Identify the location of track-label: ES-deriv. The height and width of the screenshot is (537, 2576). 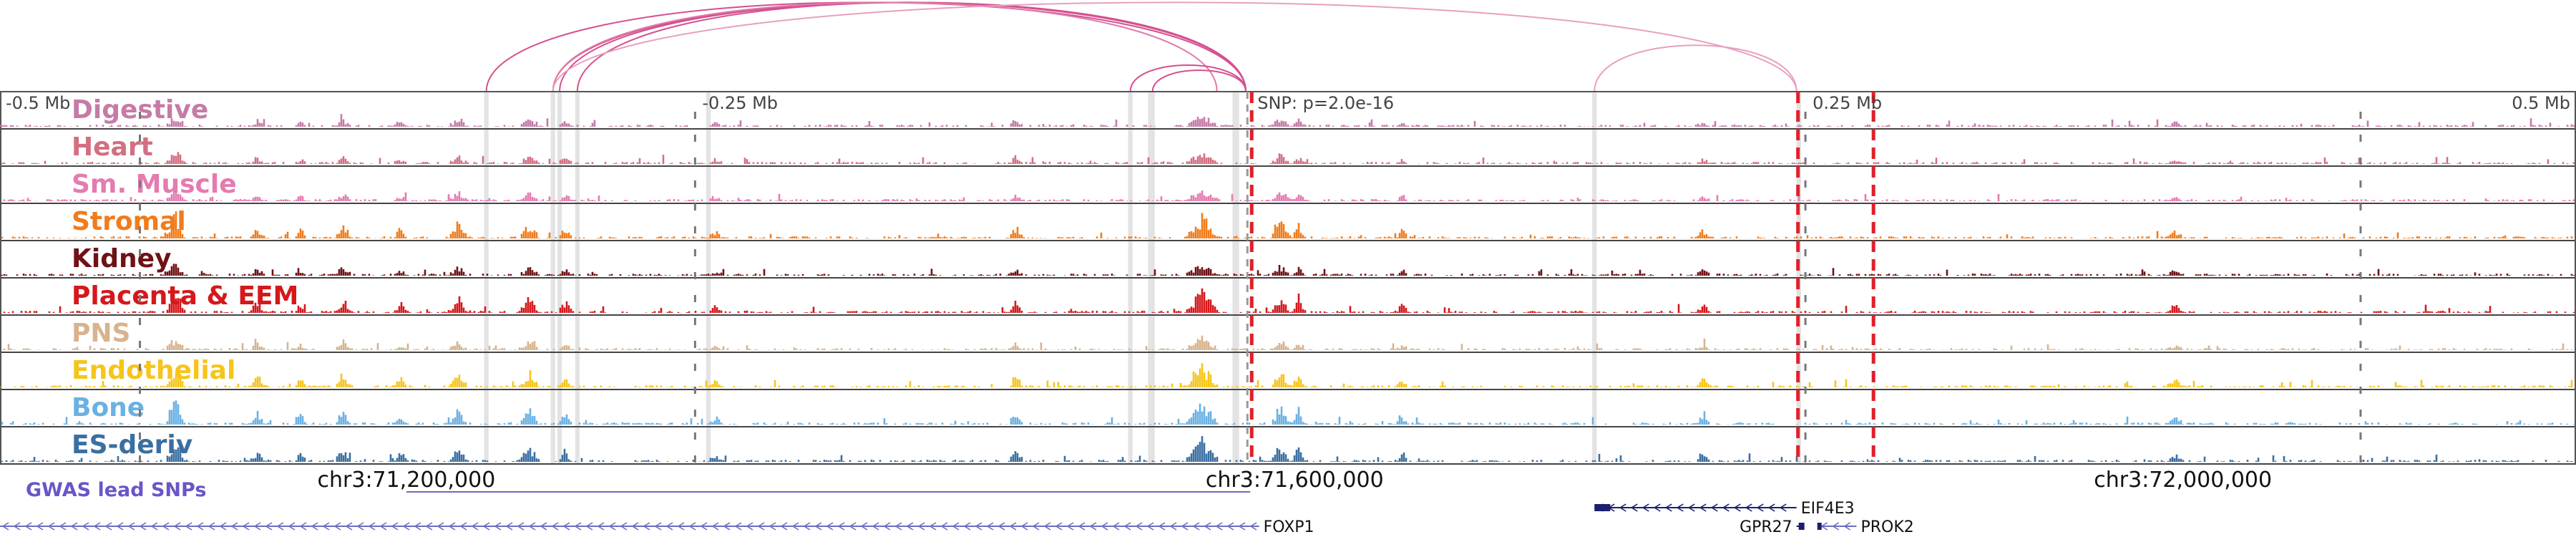
(132, 445).